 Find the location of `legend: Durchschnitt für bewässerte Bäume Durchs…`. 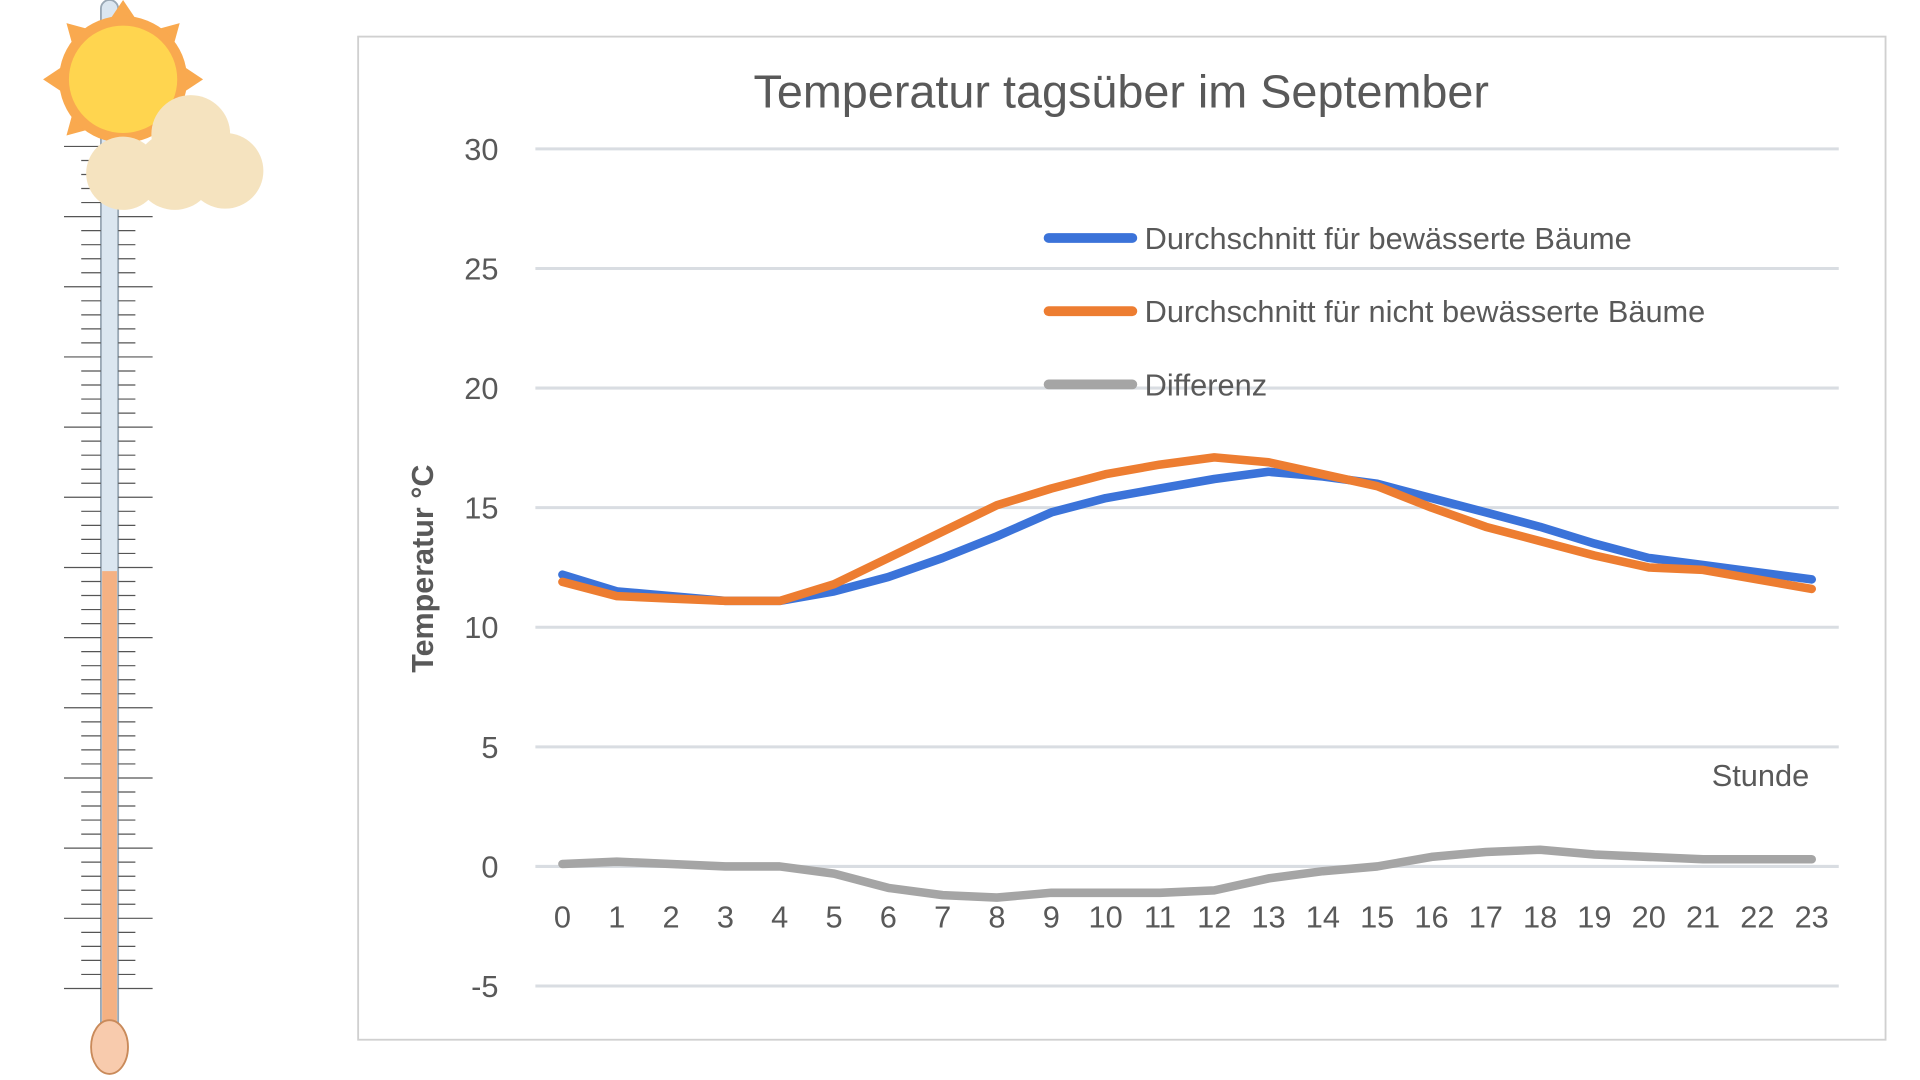

legend: Durchschnitt für bewässerte Bäume Durchs… is located at coordinates (1374, 312).